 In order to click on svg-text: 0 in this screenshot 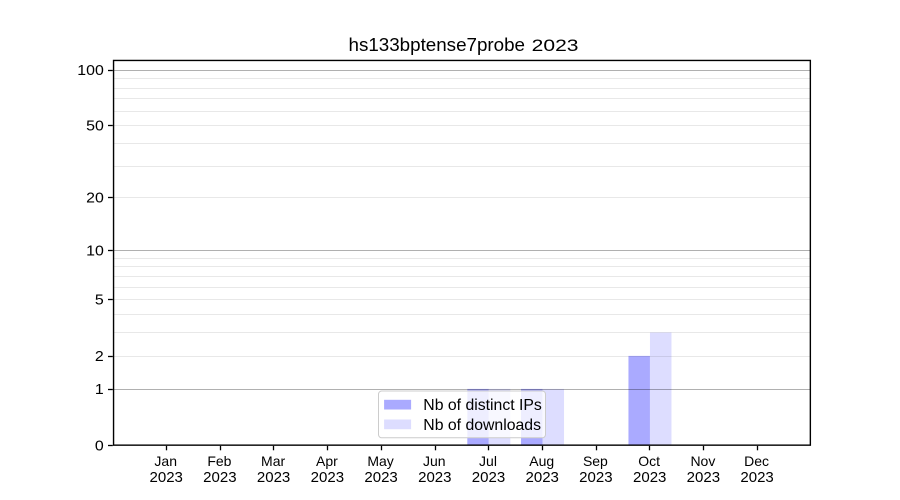, I will do `click(99, 446)`.